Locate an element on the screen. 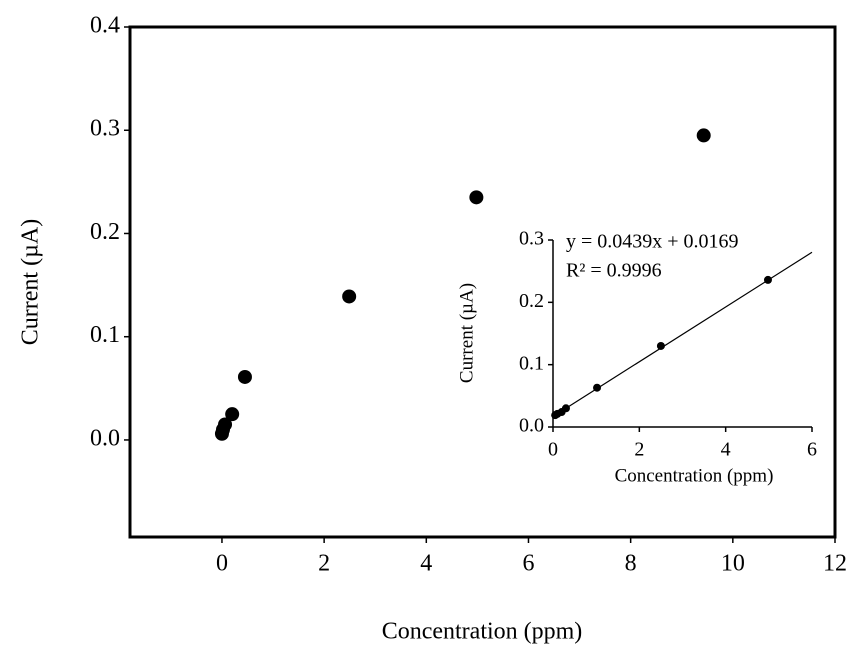 The width and height of the screenshot is (851, 658). y-tick-label: 0.4 is located at coordinates (105, 26).